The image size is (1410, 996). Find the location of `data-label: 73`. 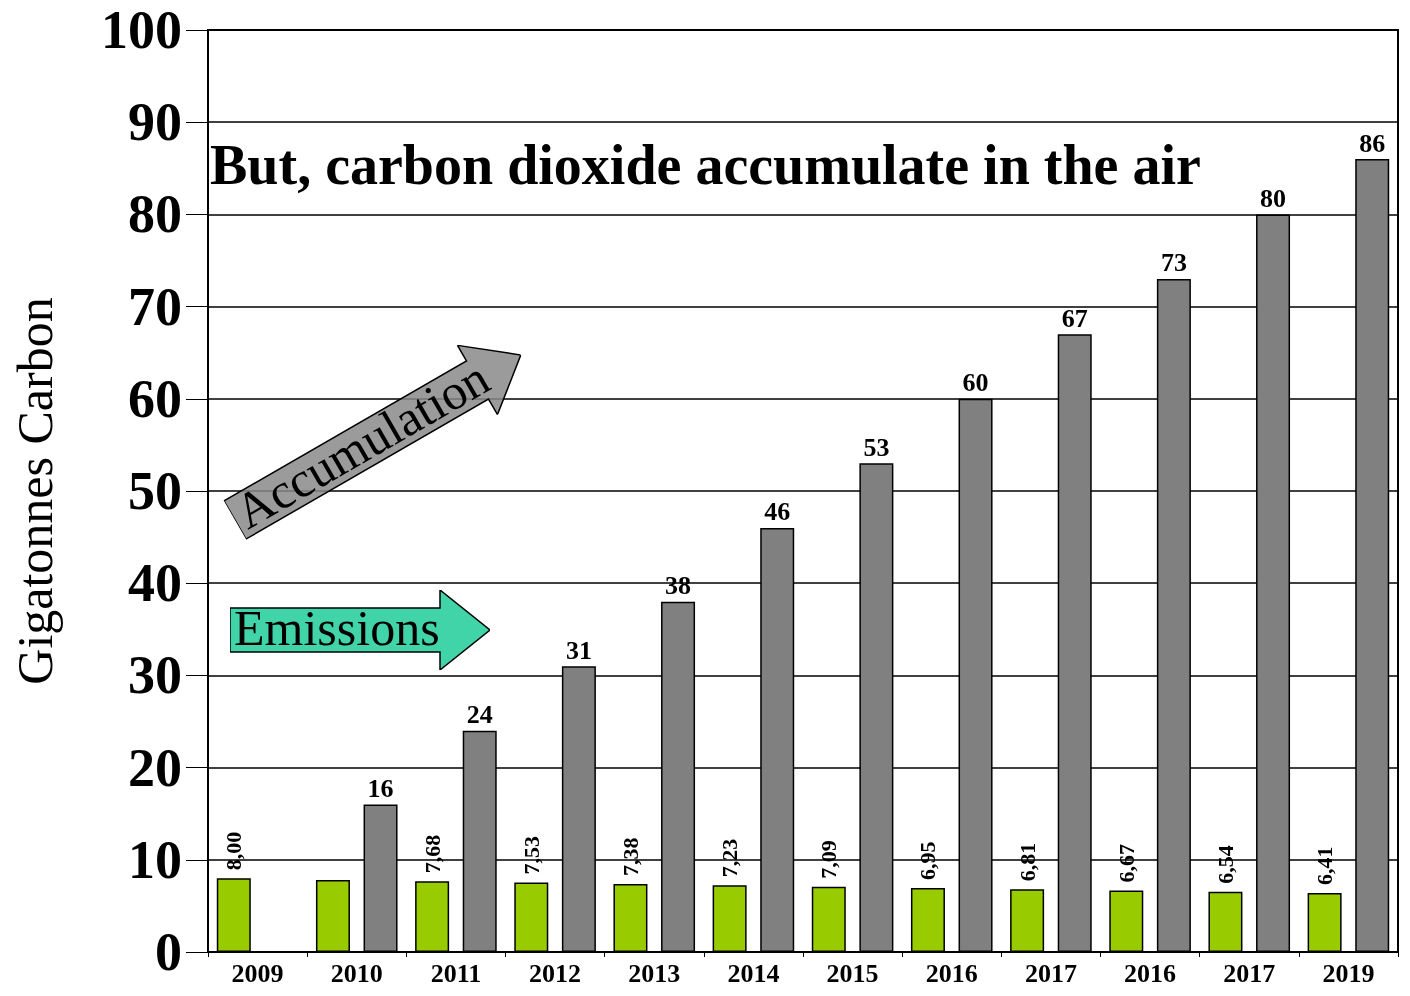

data-label: 73 is located at coordinates (1173, 263).